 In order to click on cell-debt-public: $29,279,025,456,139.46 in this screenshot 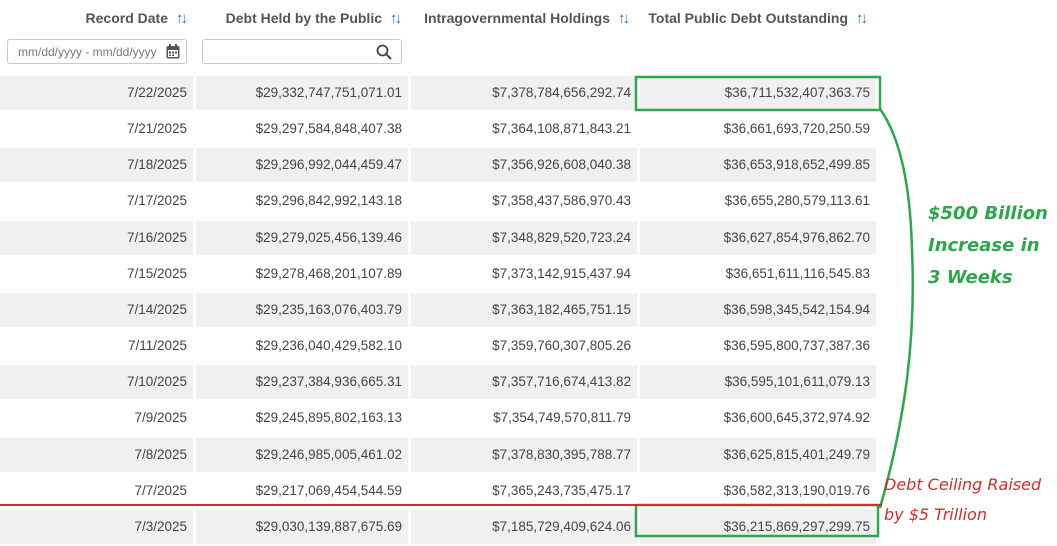, I will do `click(302, 237)`.